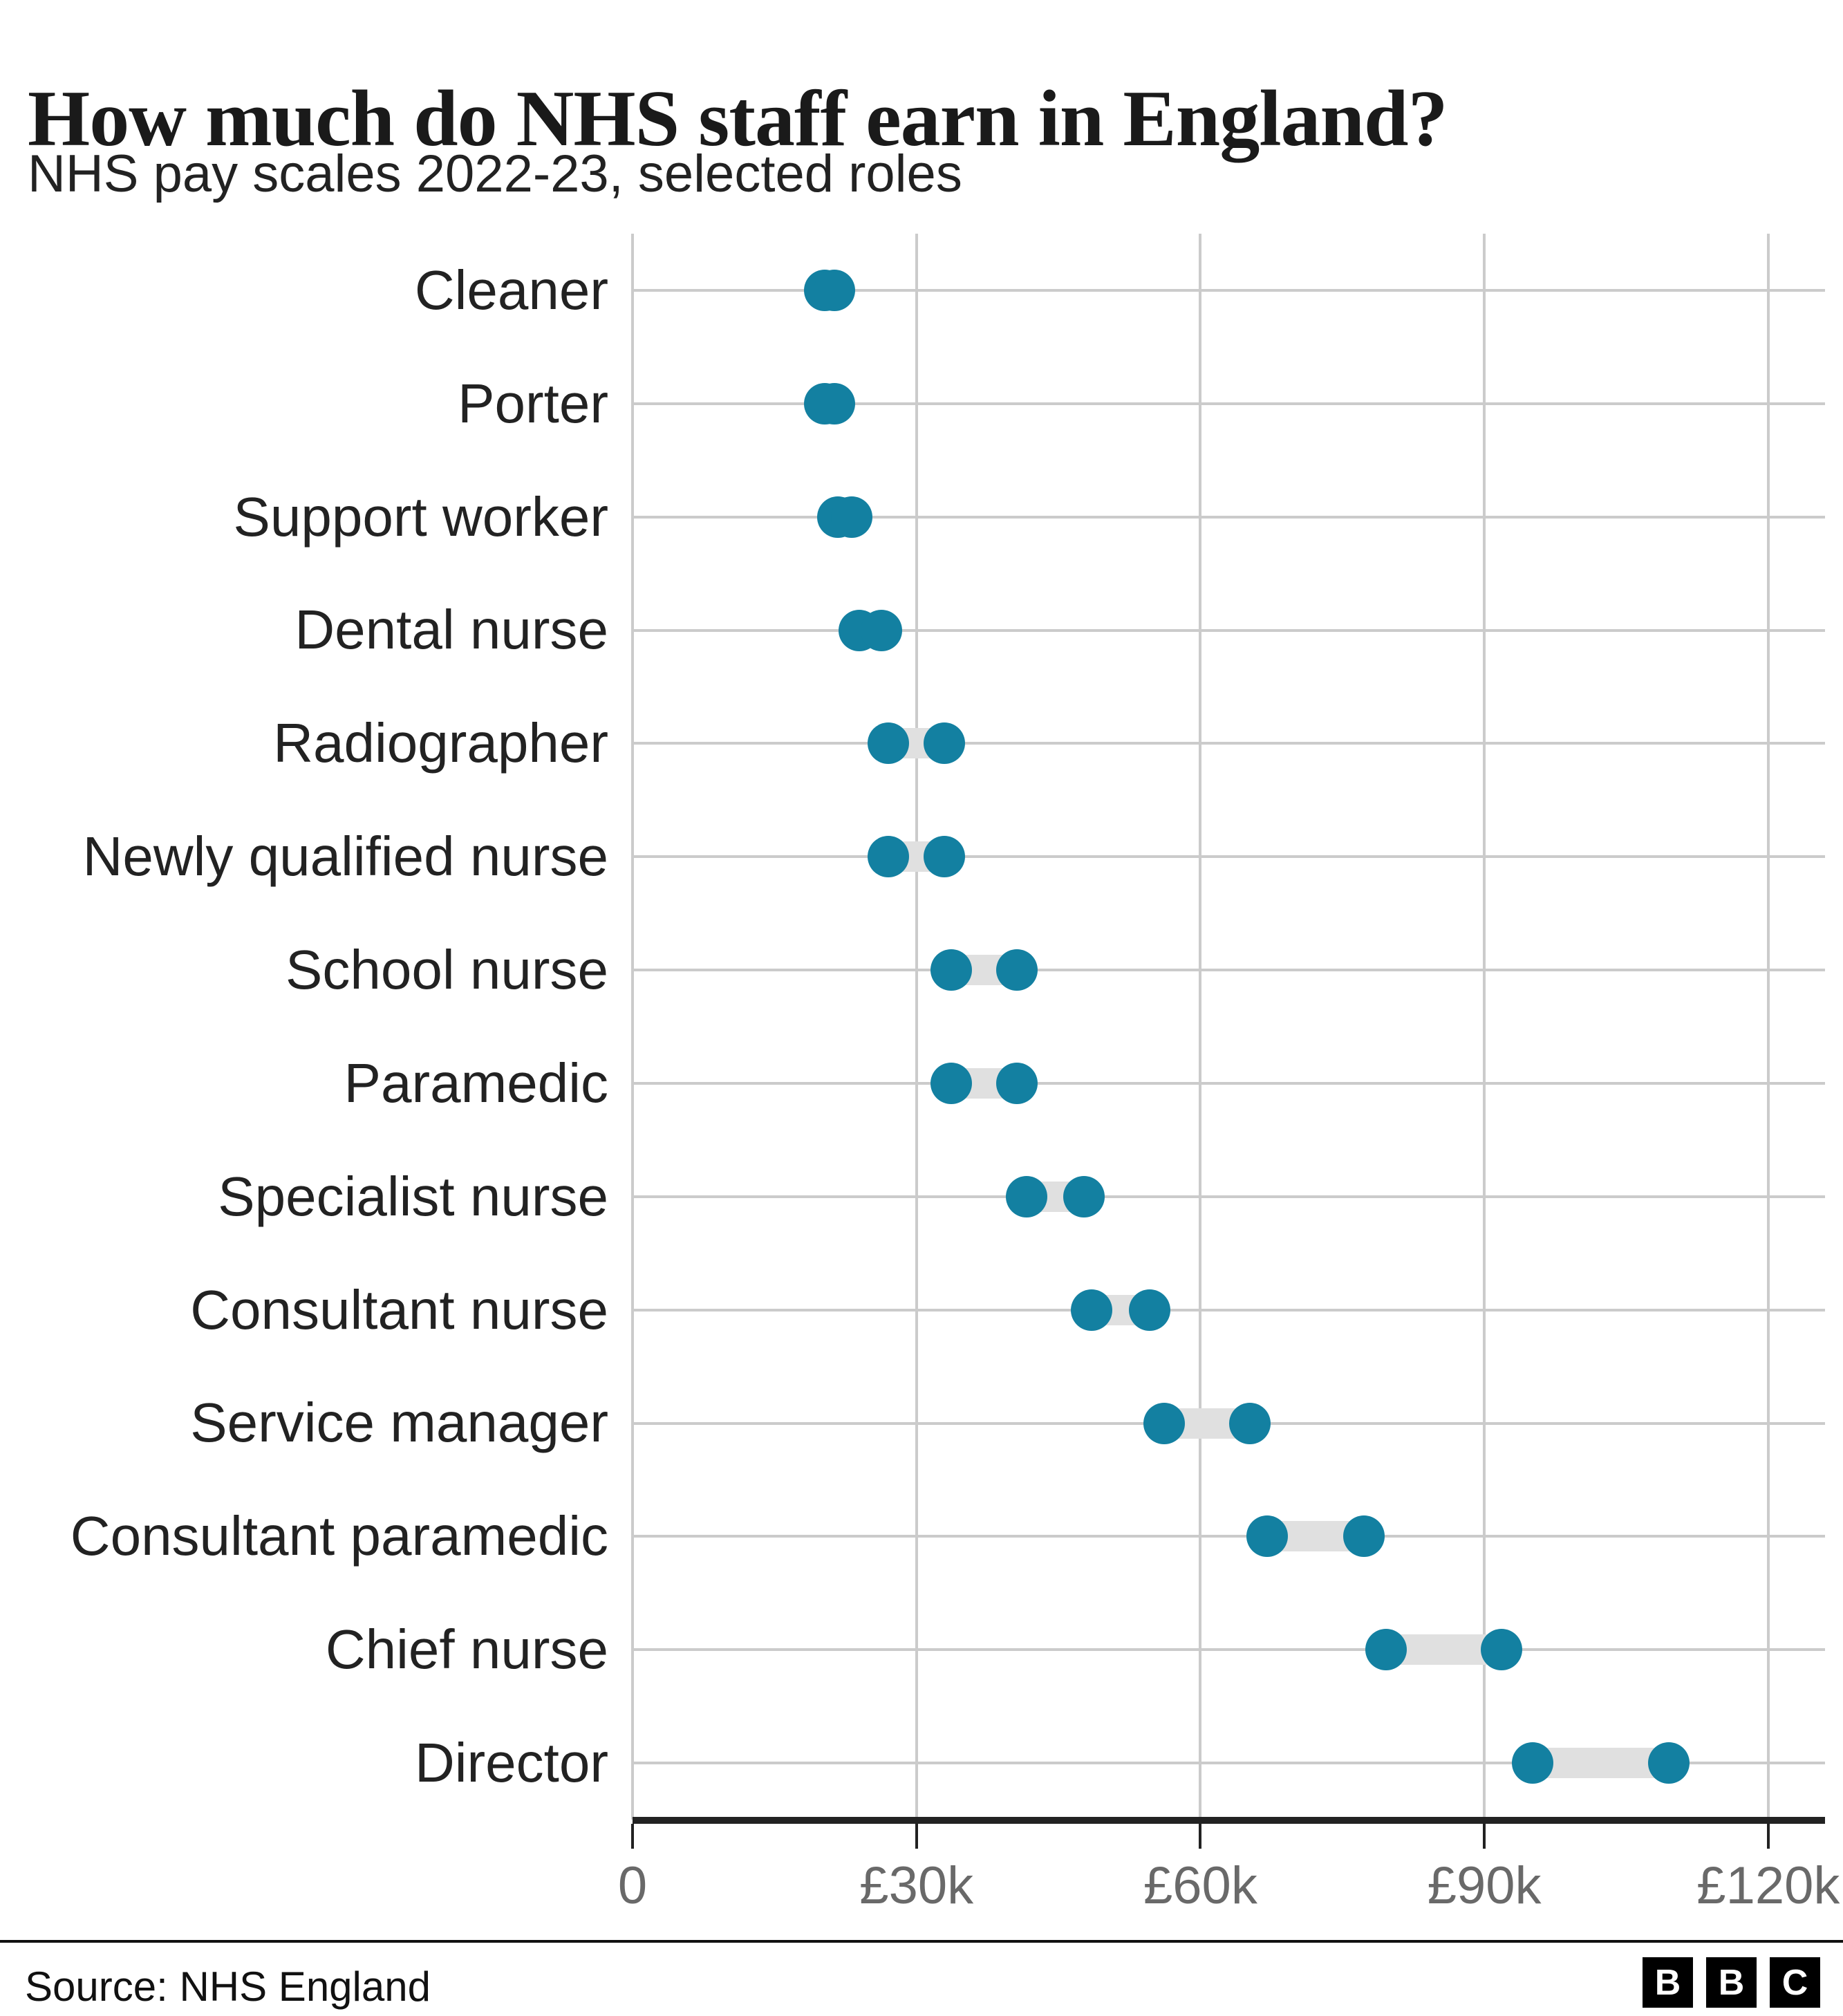  What do you see at coordinates (1200, 1885) in the screenshot?
I see `x-axis-tick-label-£60k: £60k` at bounding box center [1200, 1885].